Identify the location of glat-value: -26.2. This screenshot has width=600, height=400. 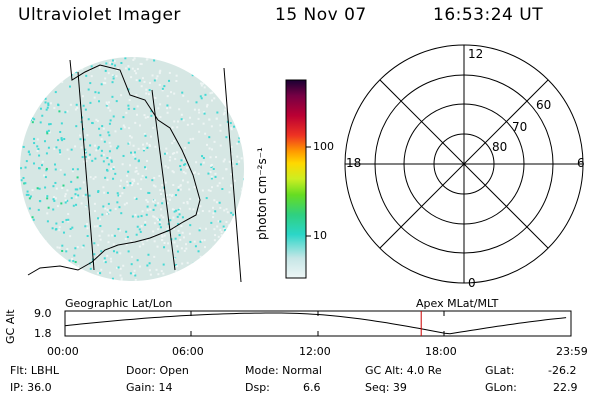
(562, 370).